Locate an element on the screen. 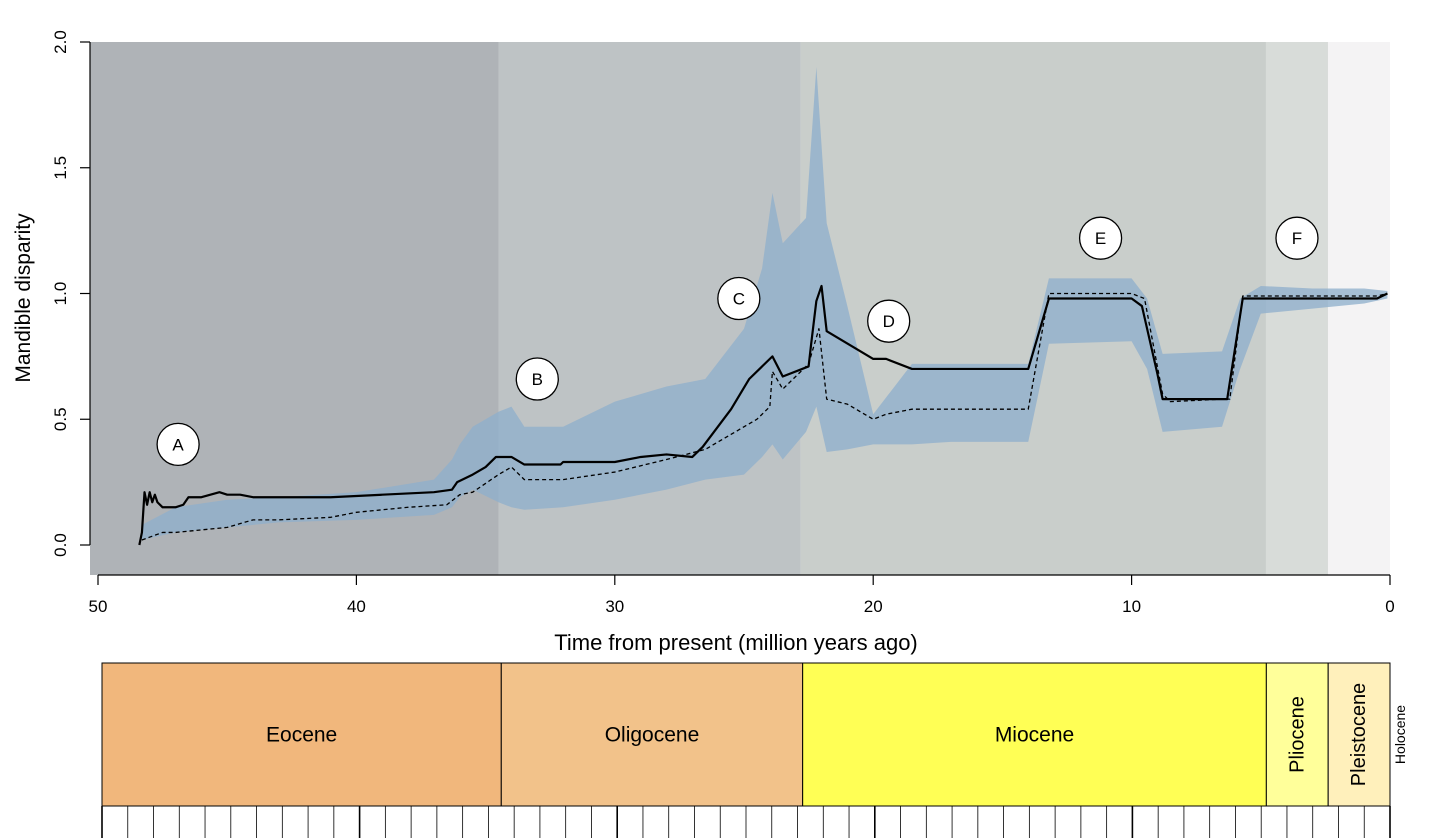  annotation-label-E: E is located at coordinates (1100, 238).